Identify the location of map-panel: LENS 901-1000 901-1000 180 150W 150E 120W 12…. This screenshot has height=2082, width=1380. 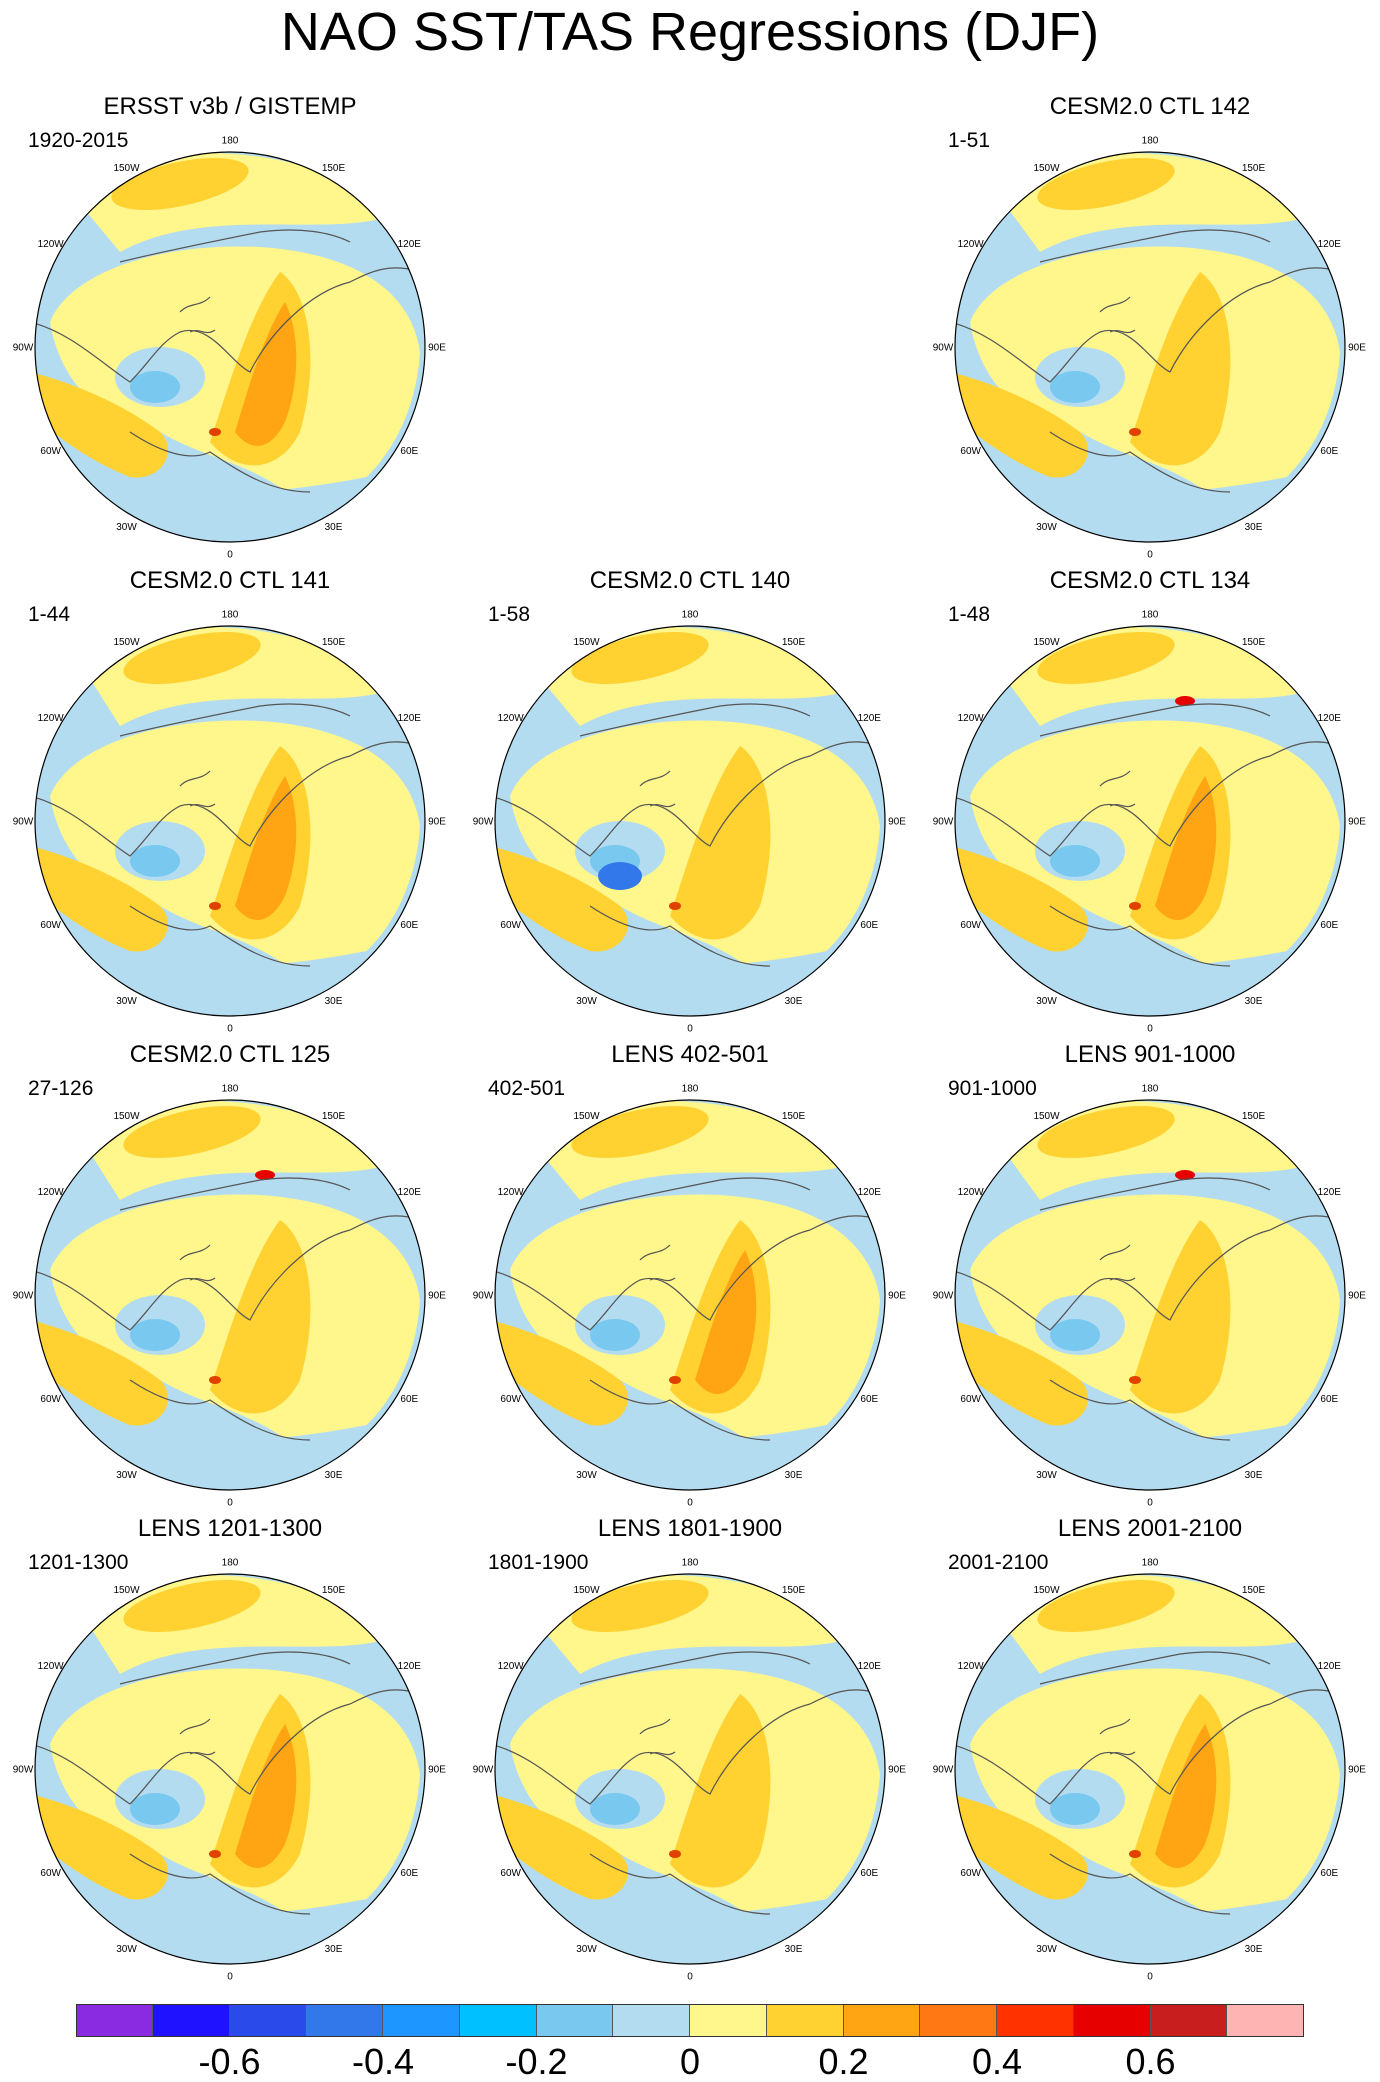
(1150, 1275).